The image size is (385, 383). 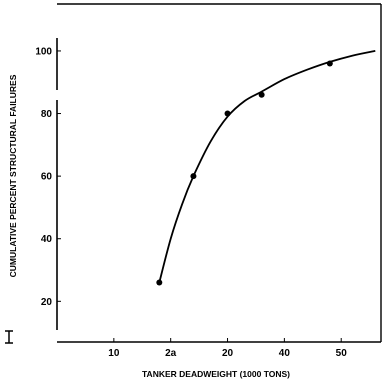 I want to click on x-tick-label: 10, so click(x=114, y=353).